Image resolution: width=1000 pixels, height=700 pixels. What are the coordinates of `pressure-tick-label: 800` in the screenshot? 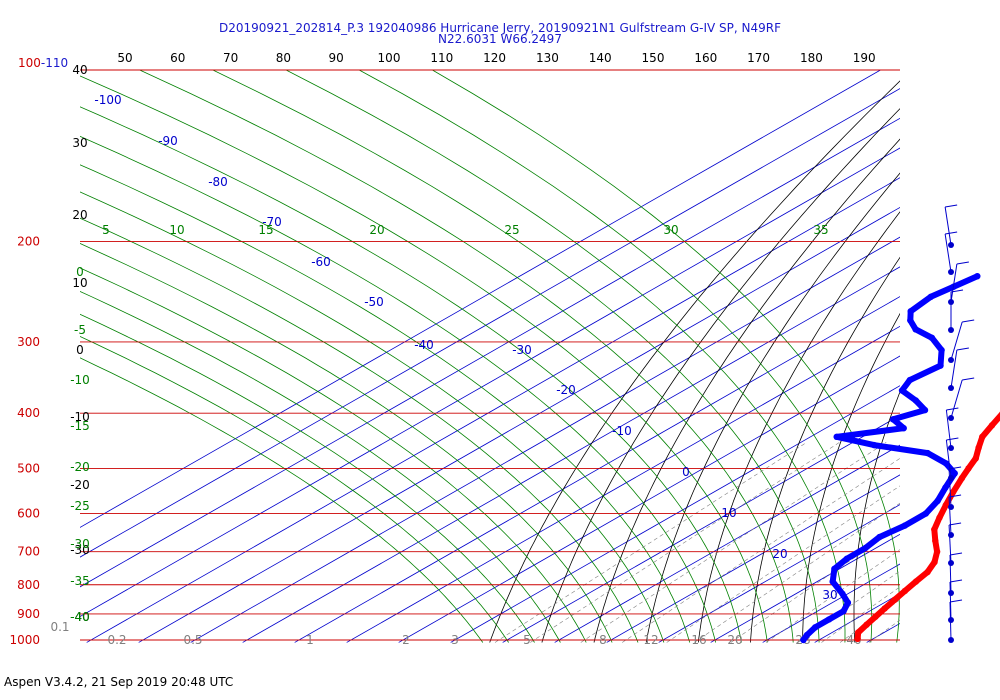 It's located at (28, 585).